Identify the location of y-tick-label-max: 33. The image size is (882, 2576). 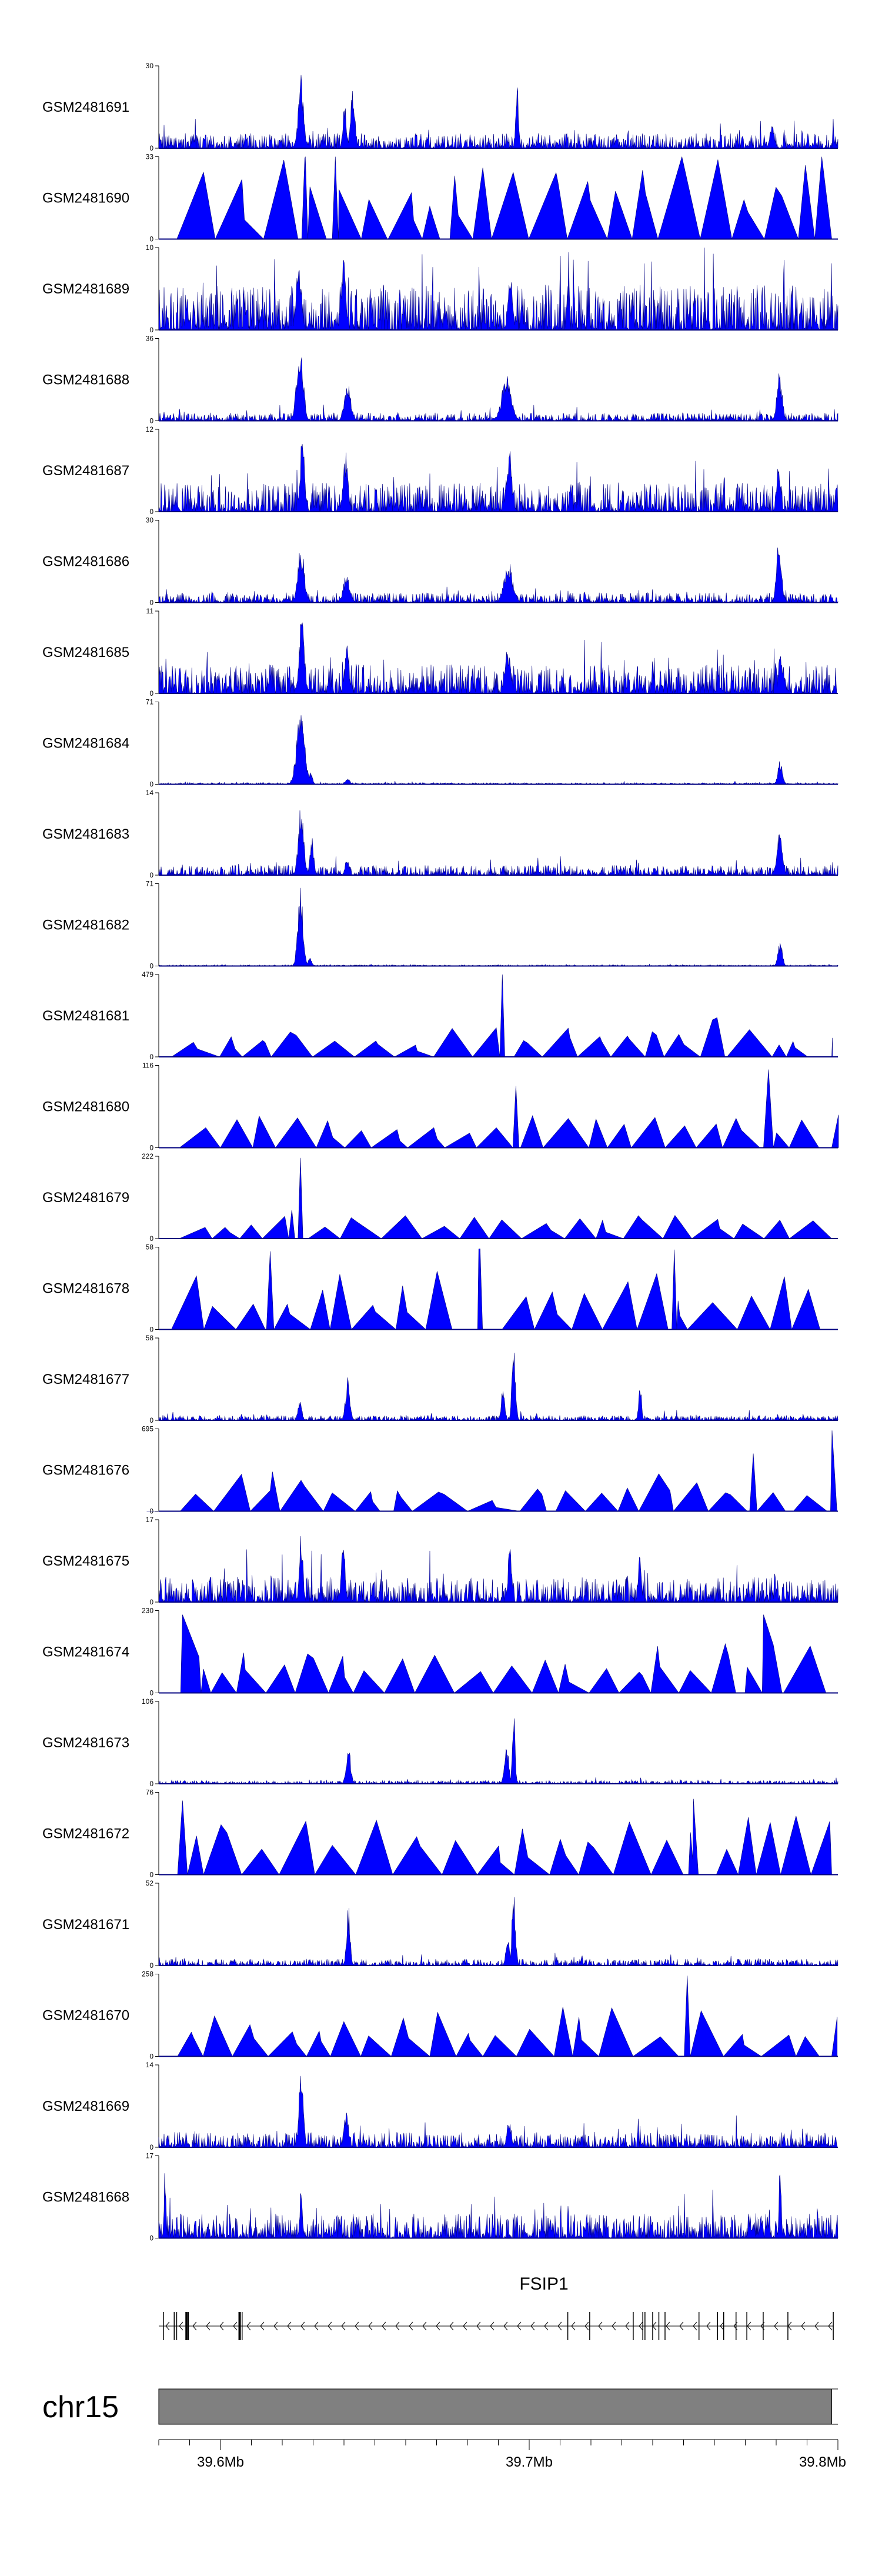
(150, 157).